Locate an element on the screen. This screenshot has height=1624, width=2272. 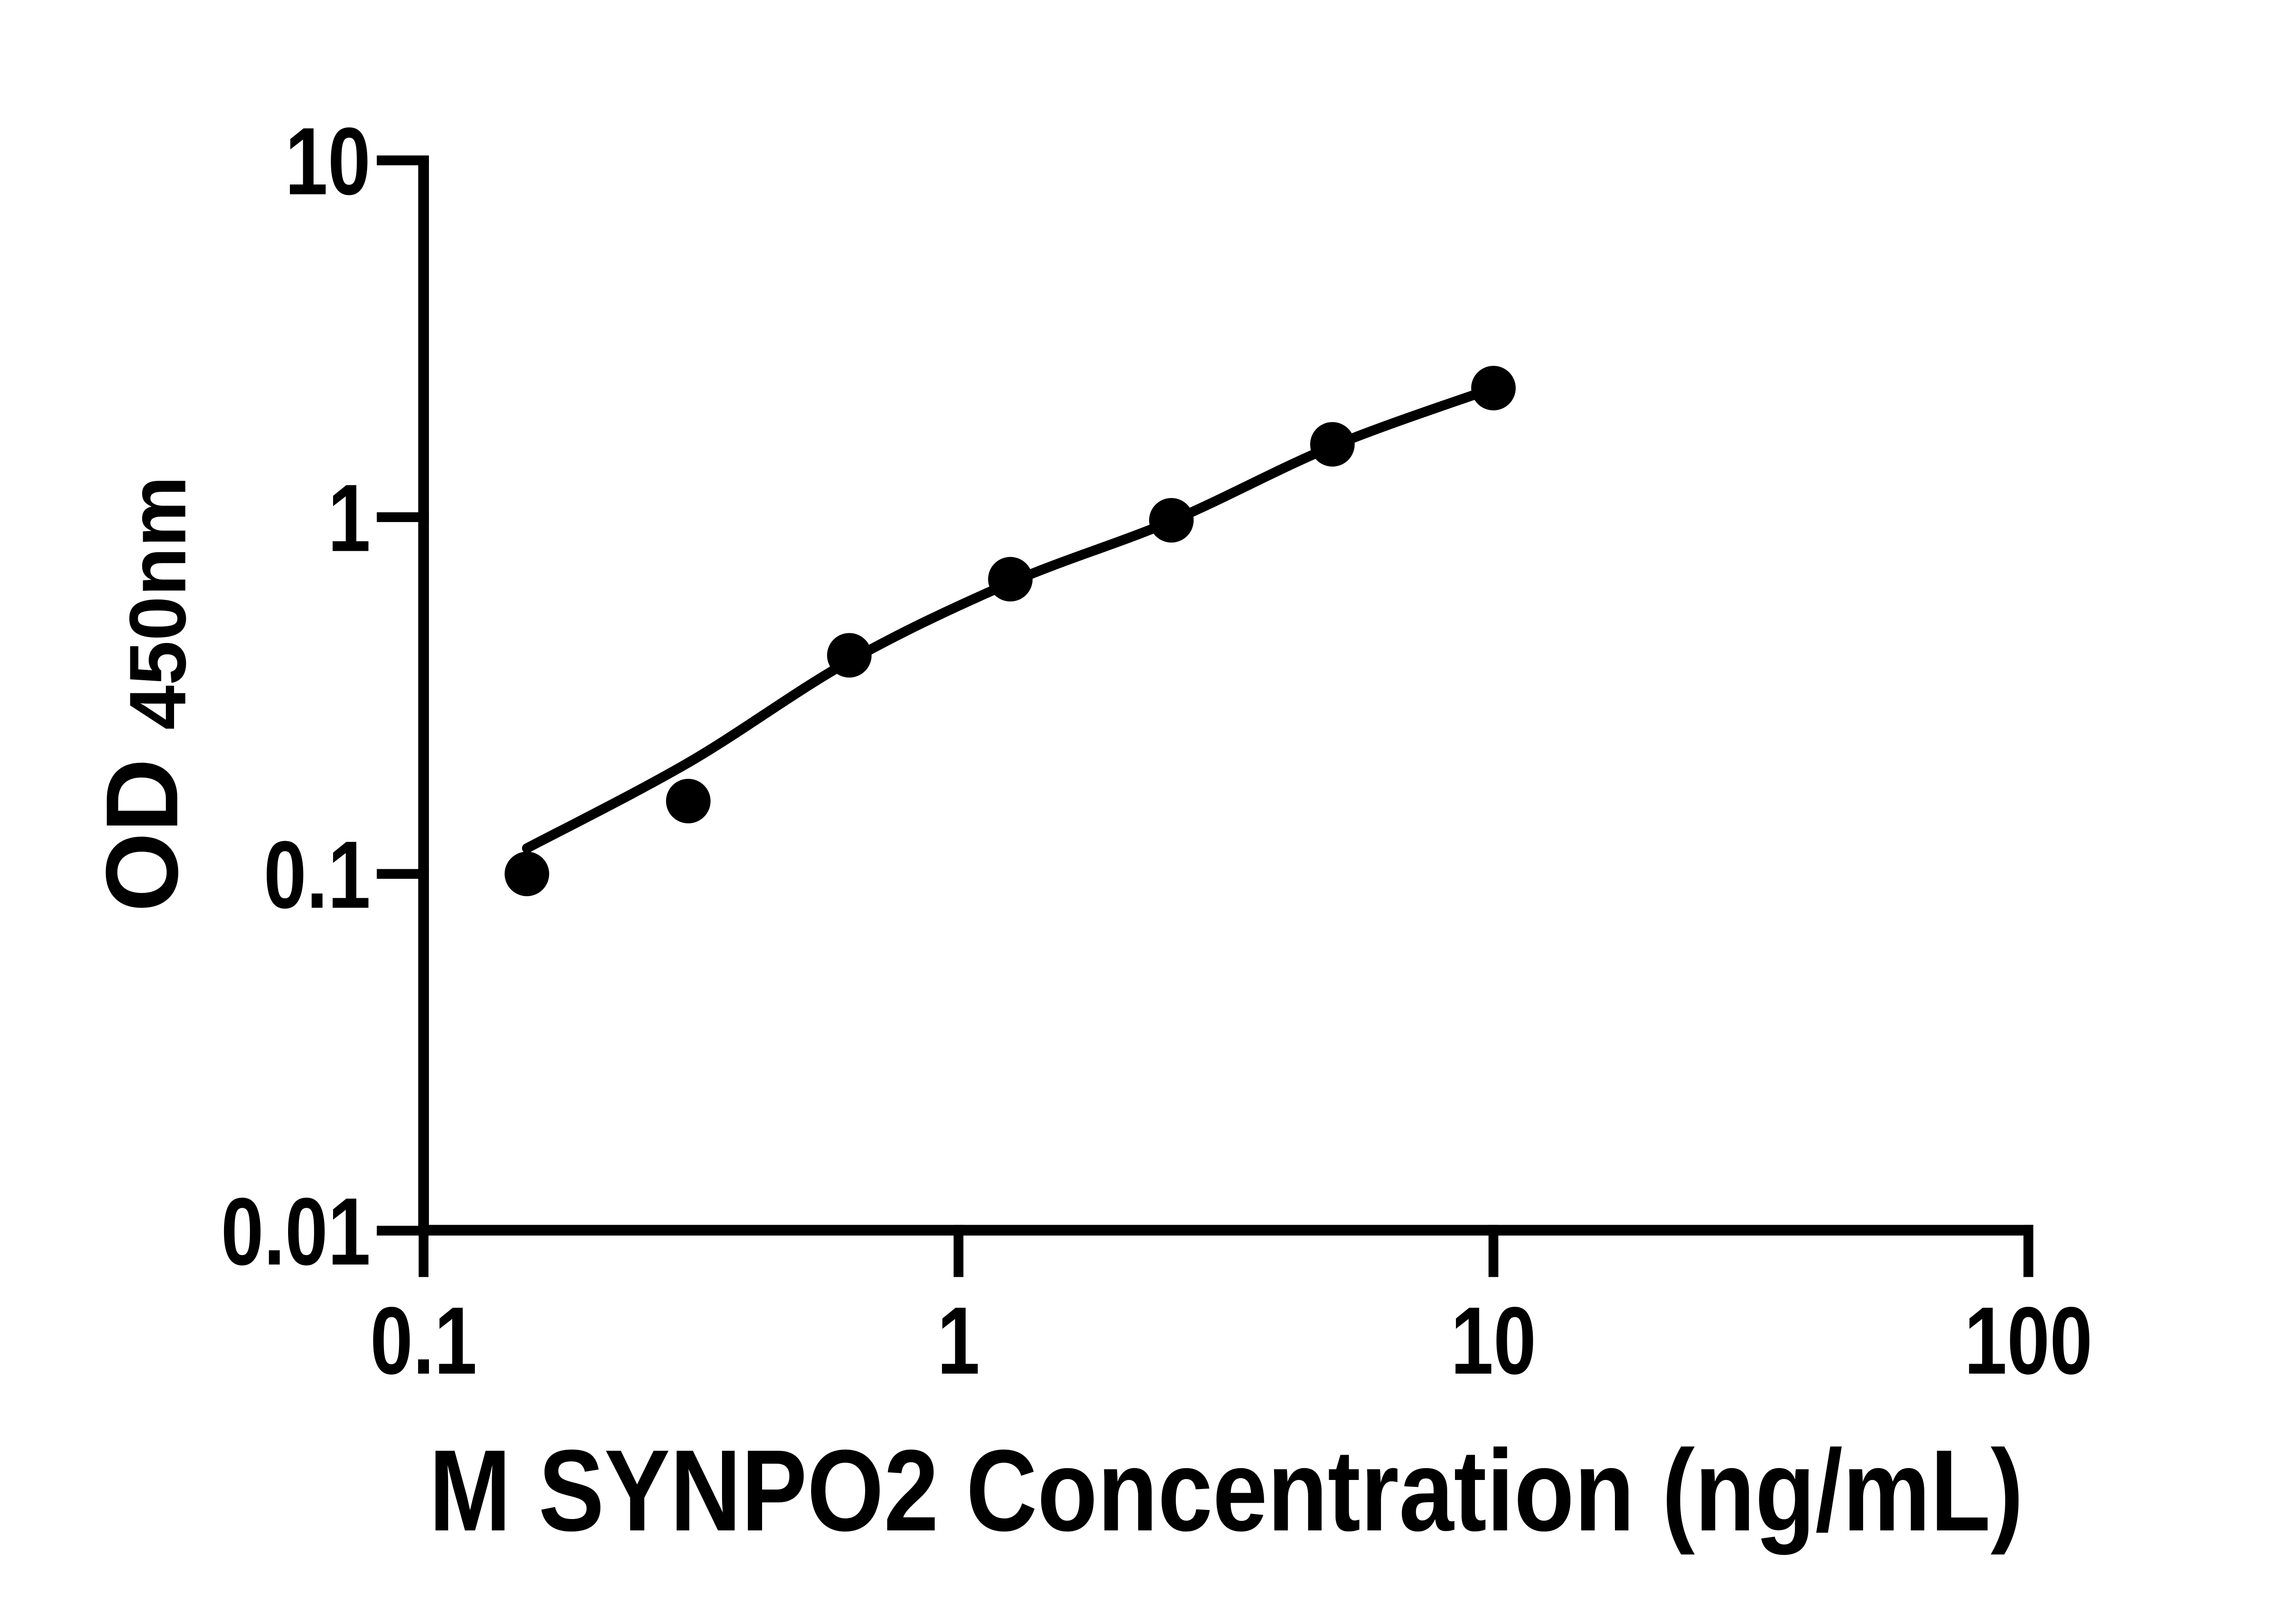
y-axis-title-subscript: 450nm is located at coordinates (158, 603).